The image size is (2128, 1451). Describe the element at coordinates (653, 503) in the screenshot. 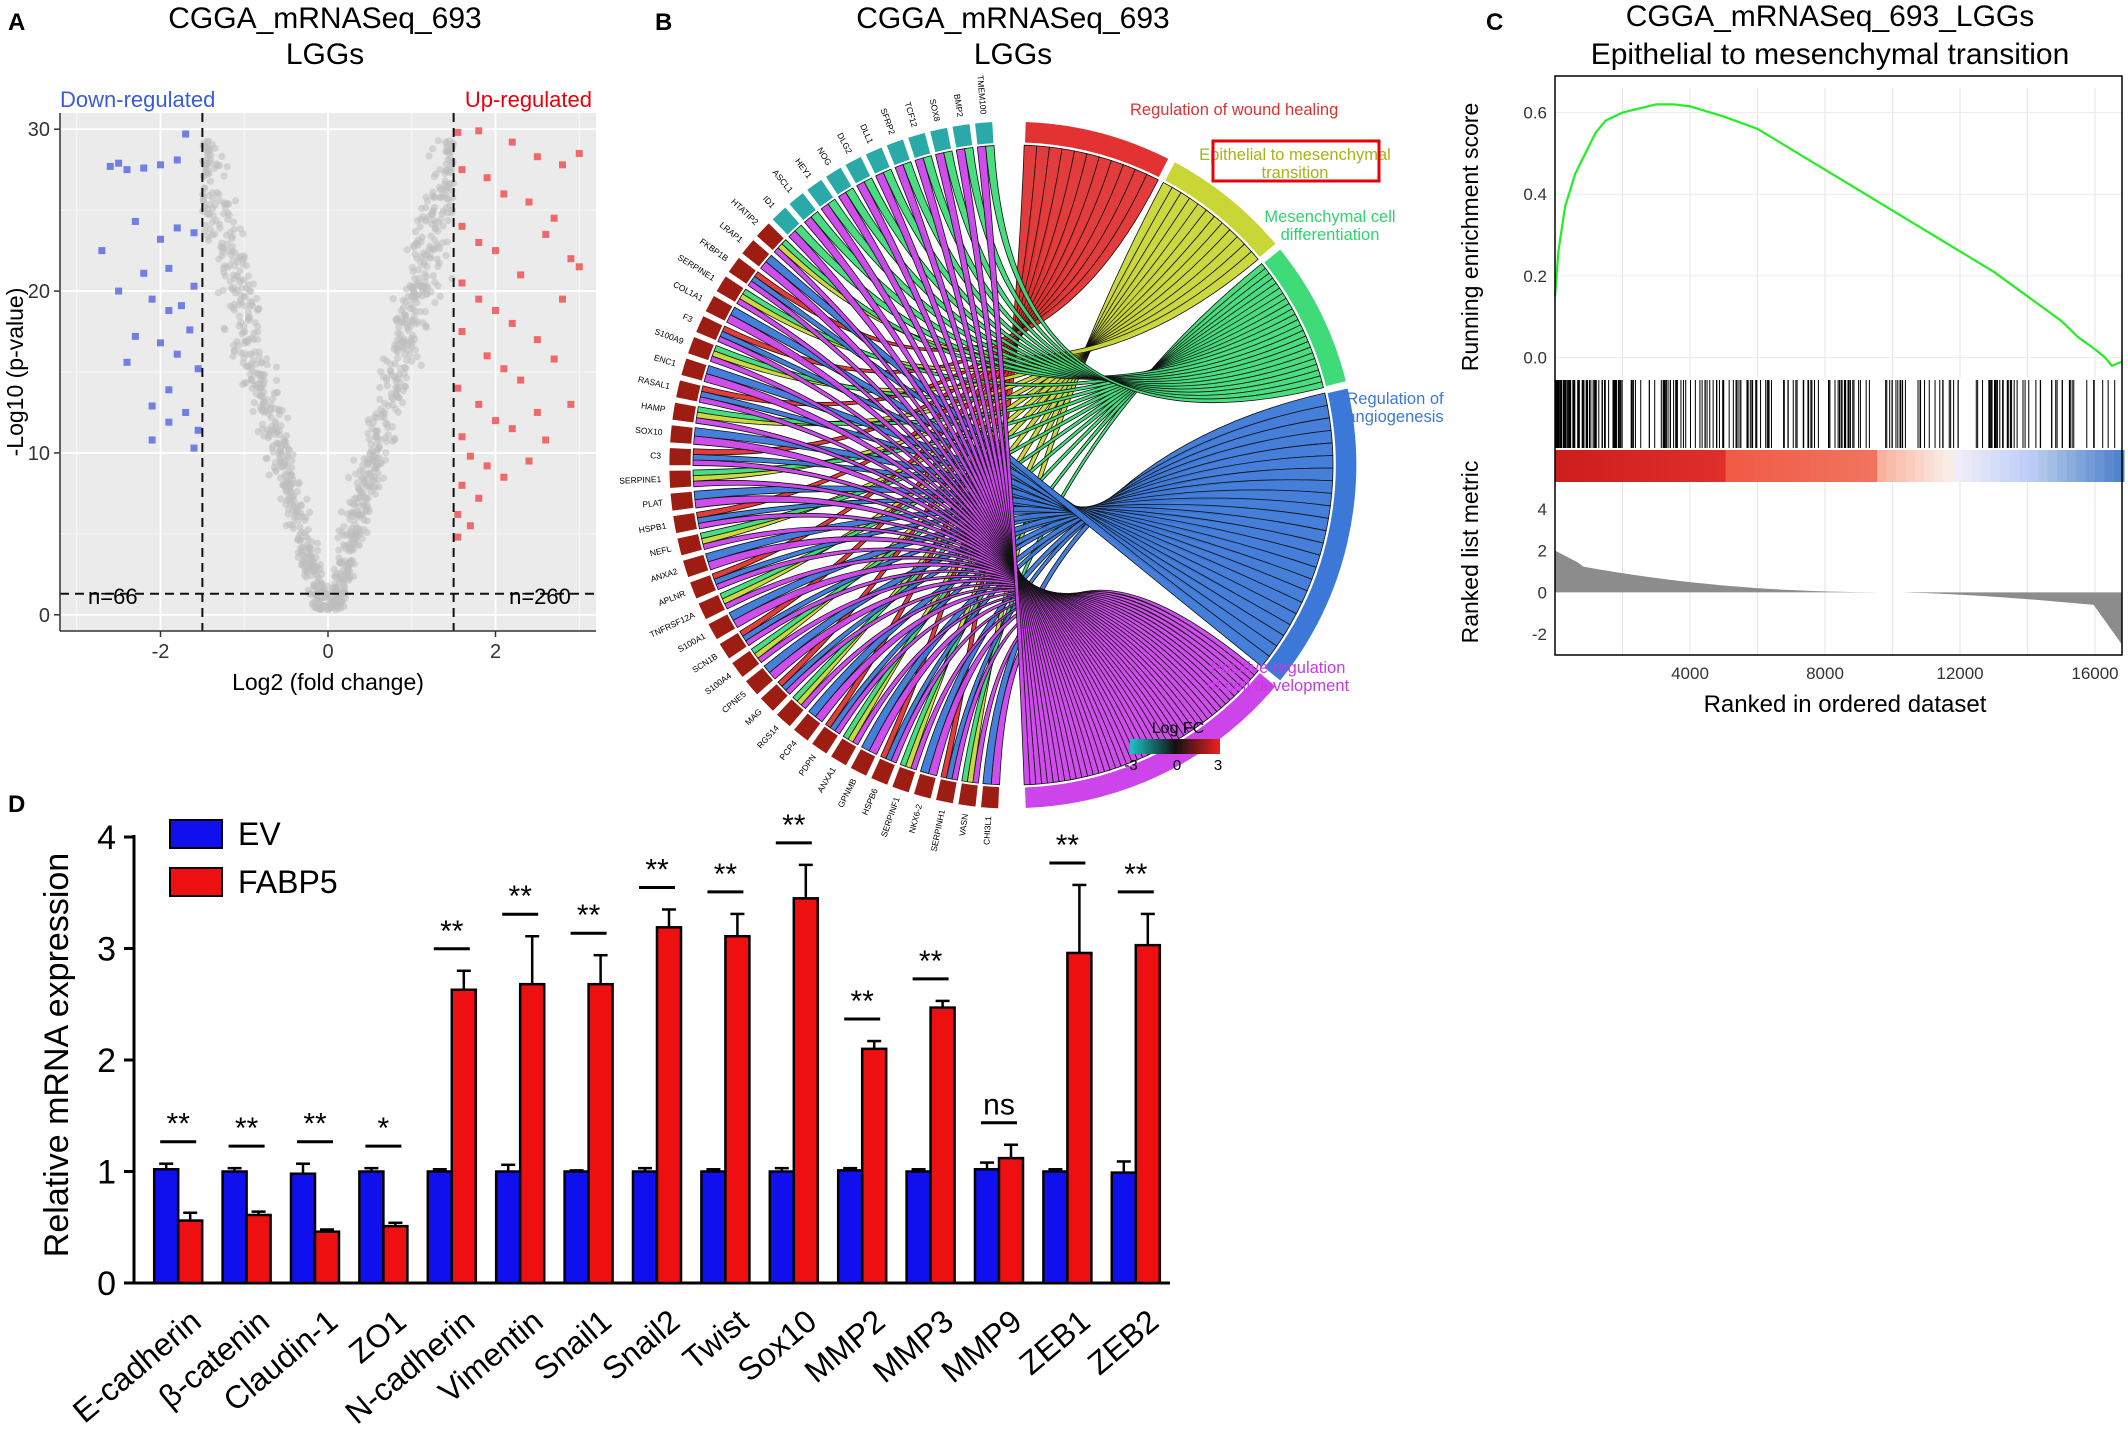

I see `panel-b-gene-label: PLAT` at that location.